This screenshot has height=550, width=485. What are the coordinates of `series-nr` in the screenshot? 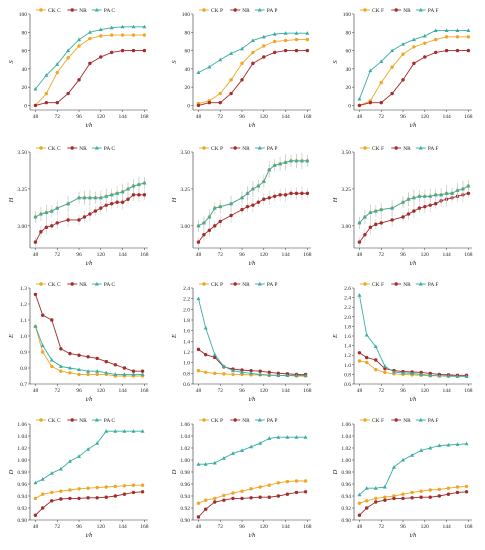 It's located at (413, 503).